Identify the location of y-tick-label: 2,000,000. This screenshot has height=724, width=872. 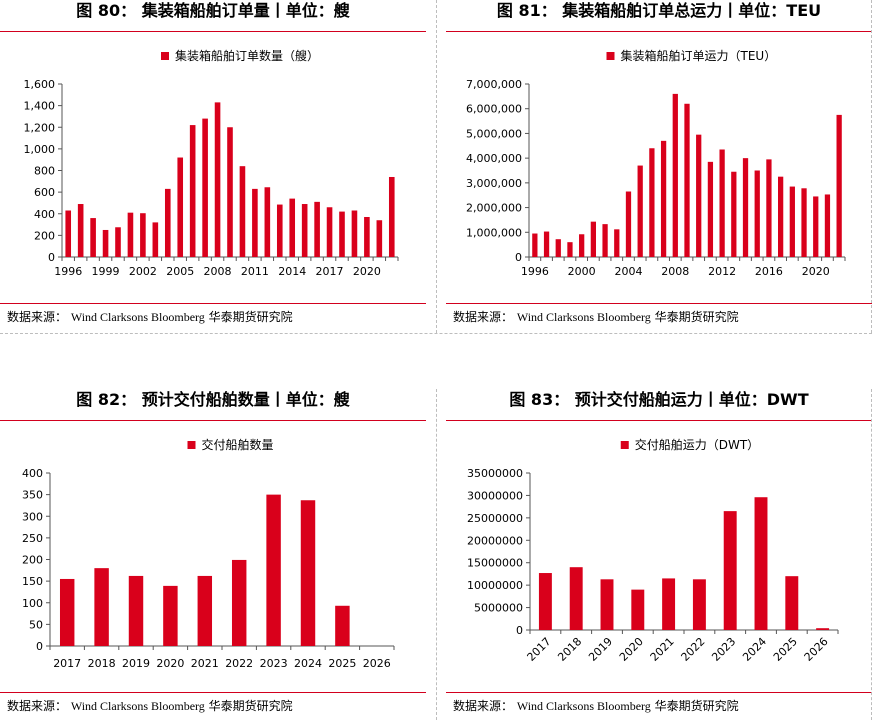
(494, 208).